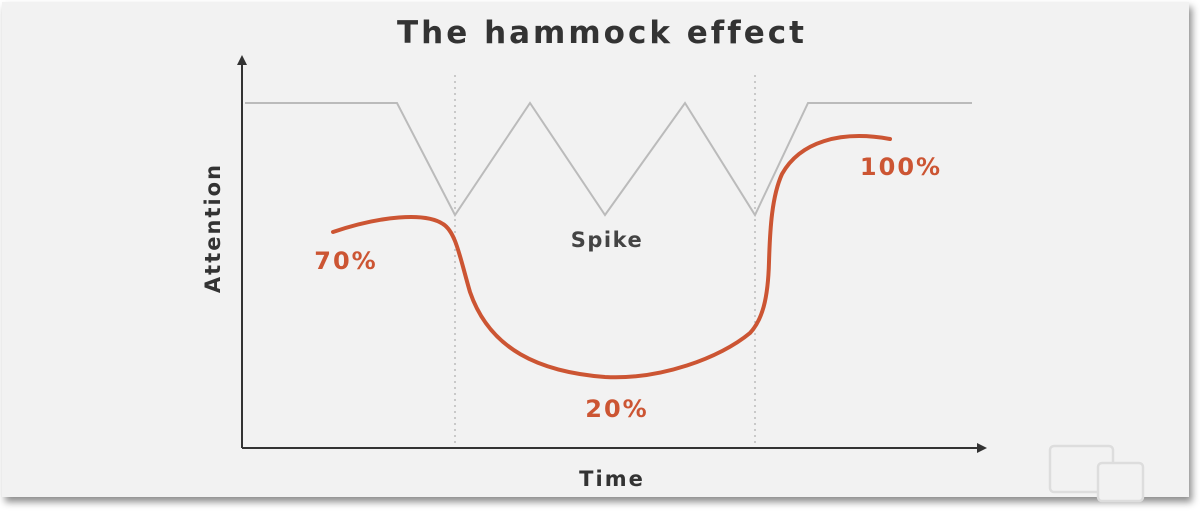 This screenshot has width=1200, height=517. Describe the element at coordinates (345, 261) in the screenshot. I see `attention-start-label: 70%` at that location.